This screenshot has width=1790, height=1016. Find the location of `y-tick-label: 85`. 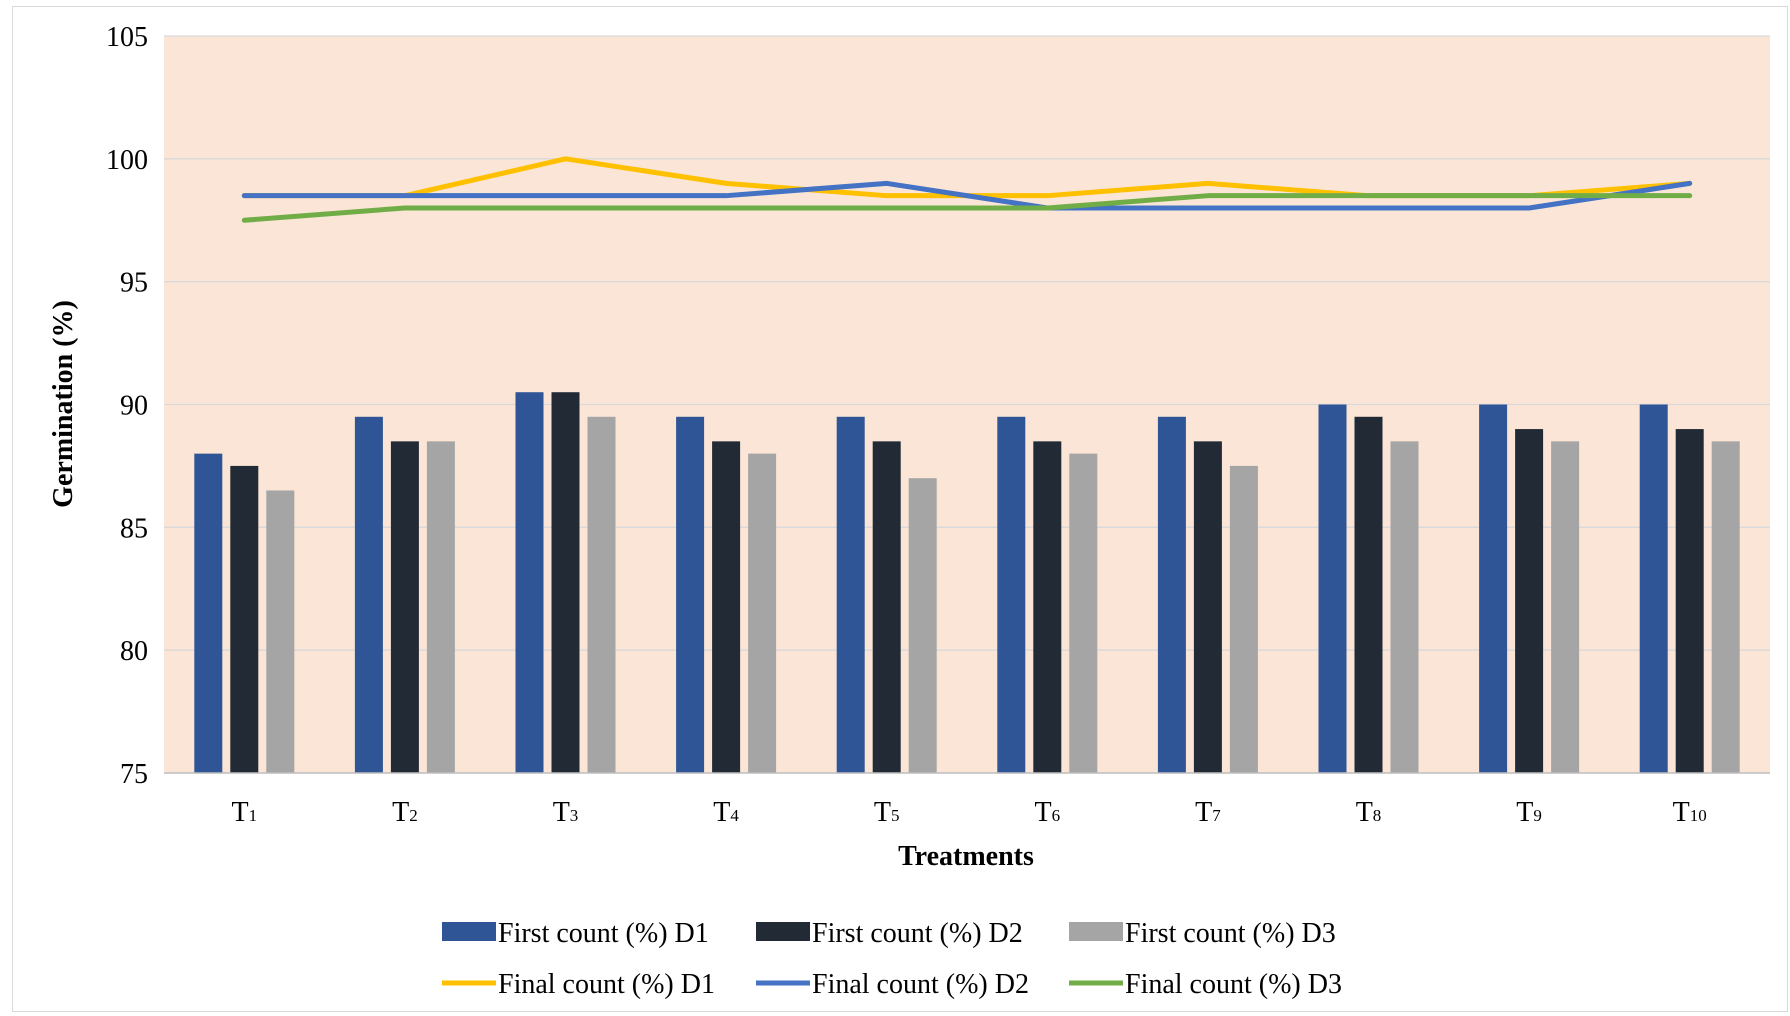

y-tick-label: 85 is located at coordinates (134, 528).